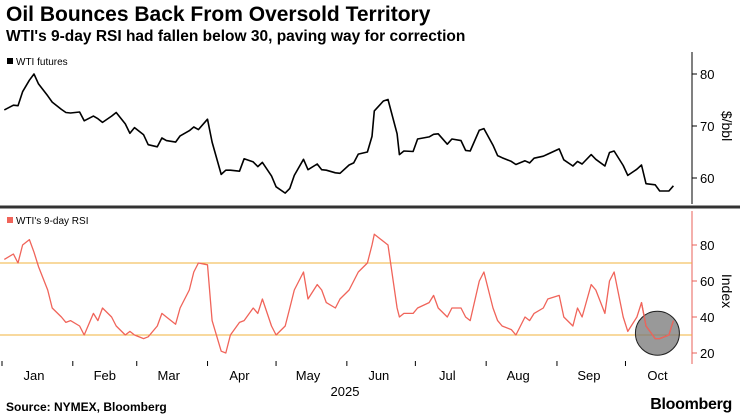 This screenshot has width=740, height=416. I want to click on x-tick-label: Jul, so click(447, 375).